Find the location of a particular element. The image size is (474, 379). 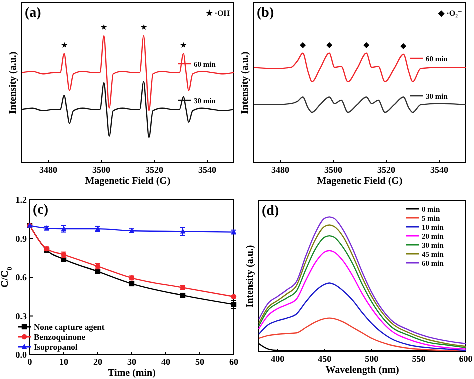

x-tick-label: 50 is located at coordinates (200, 362).